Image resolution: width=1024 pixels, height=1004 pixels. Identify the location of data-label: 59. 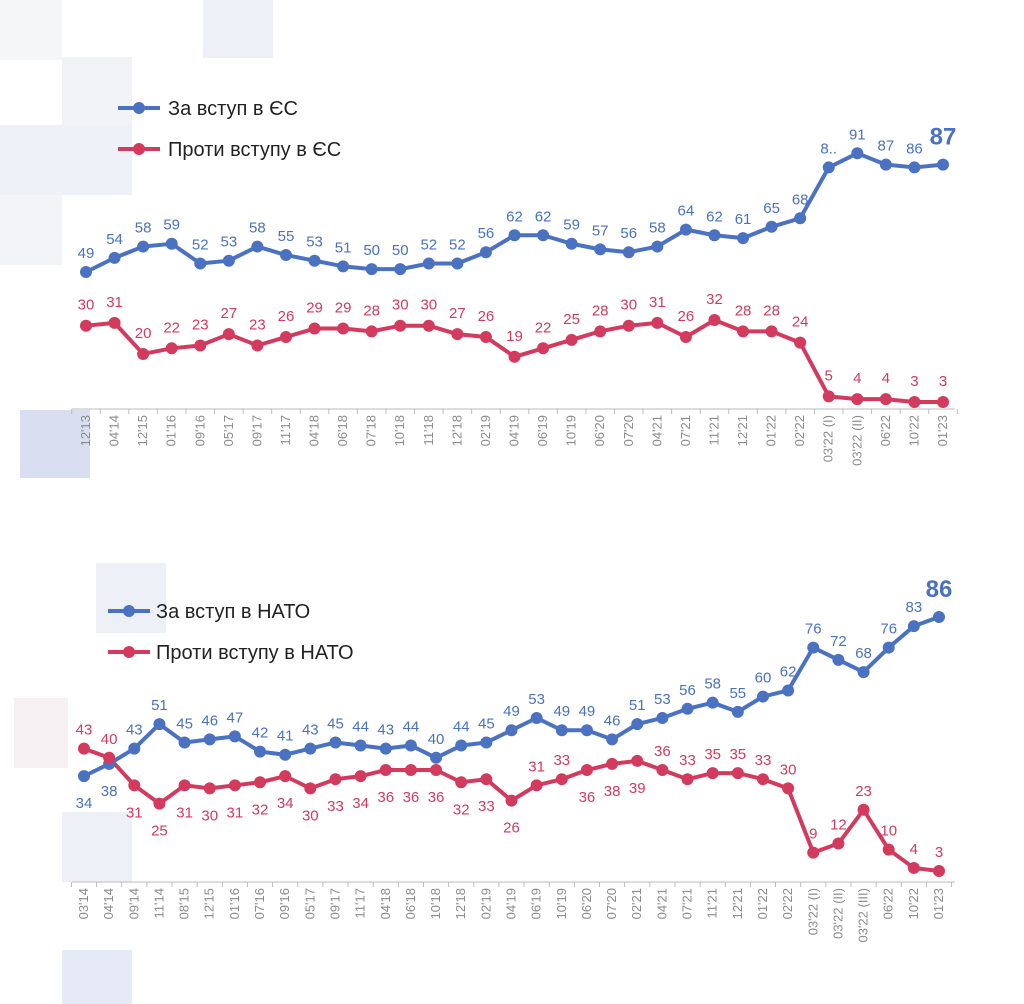
(571, 225).